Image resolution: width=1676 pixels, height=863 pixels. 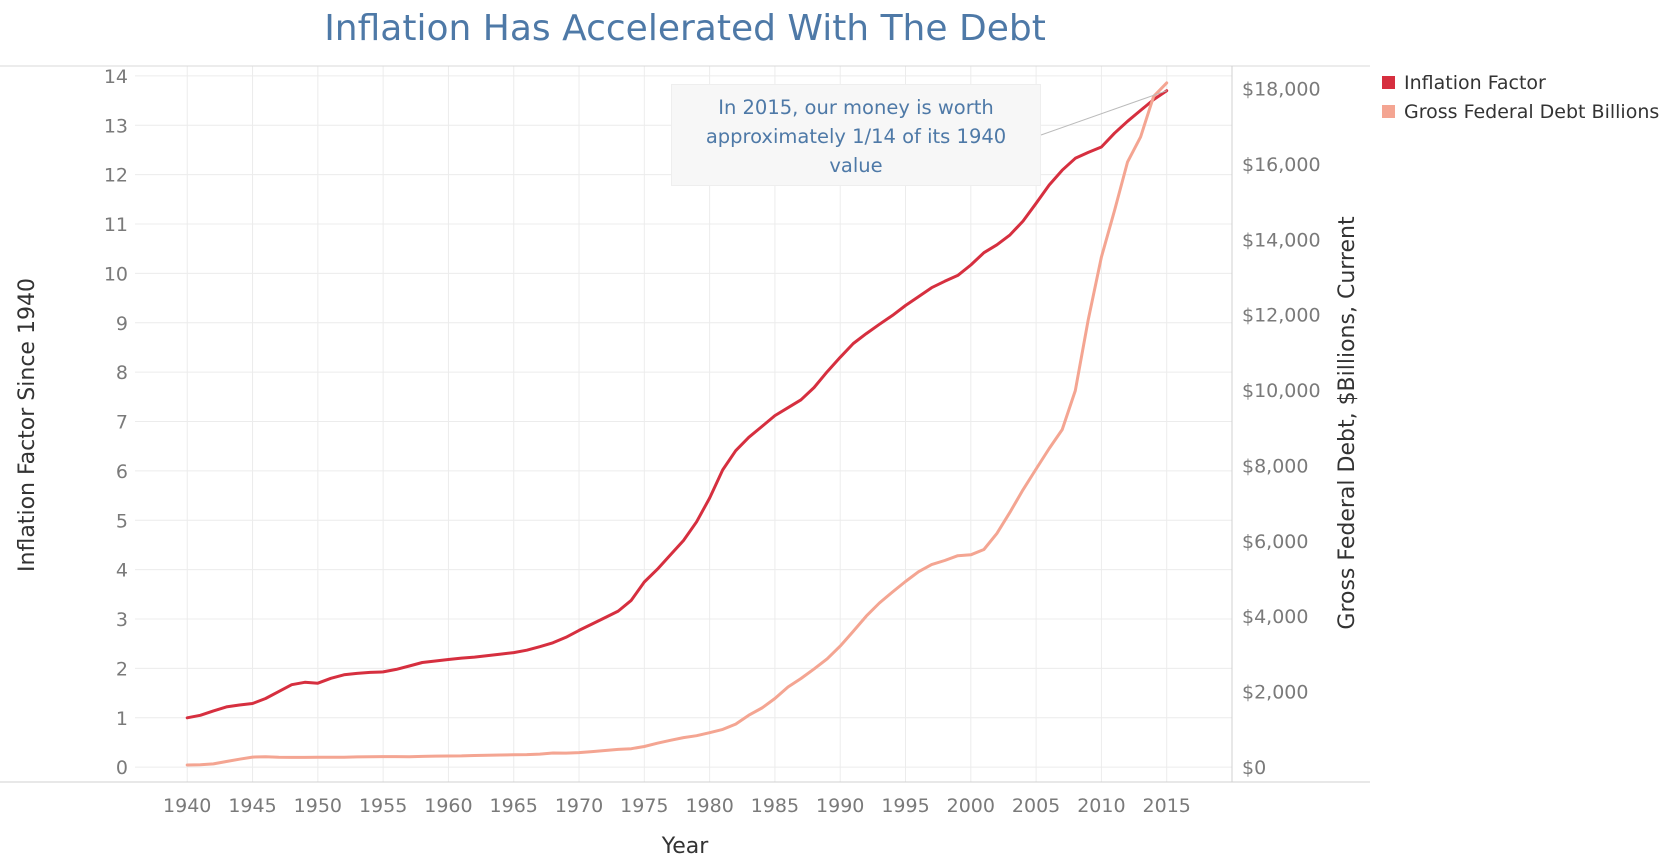 What do you see at coordinates (1275, 542) in the screenshot?
I see `right-y-tick-label: $6,000` at bounding box center [1275, 542].